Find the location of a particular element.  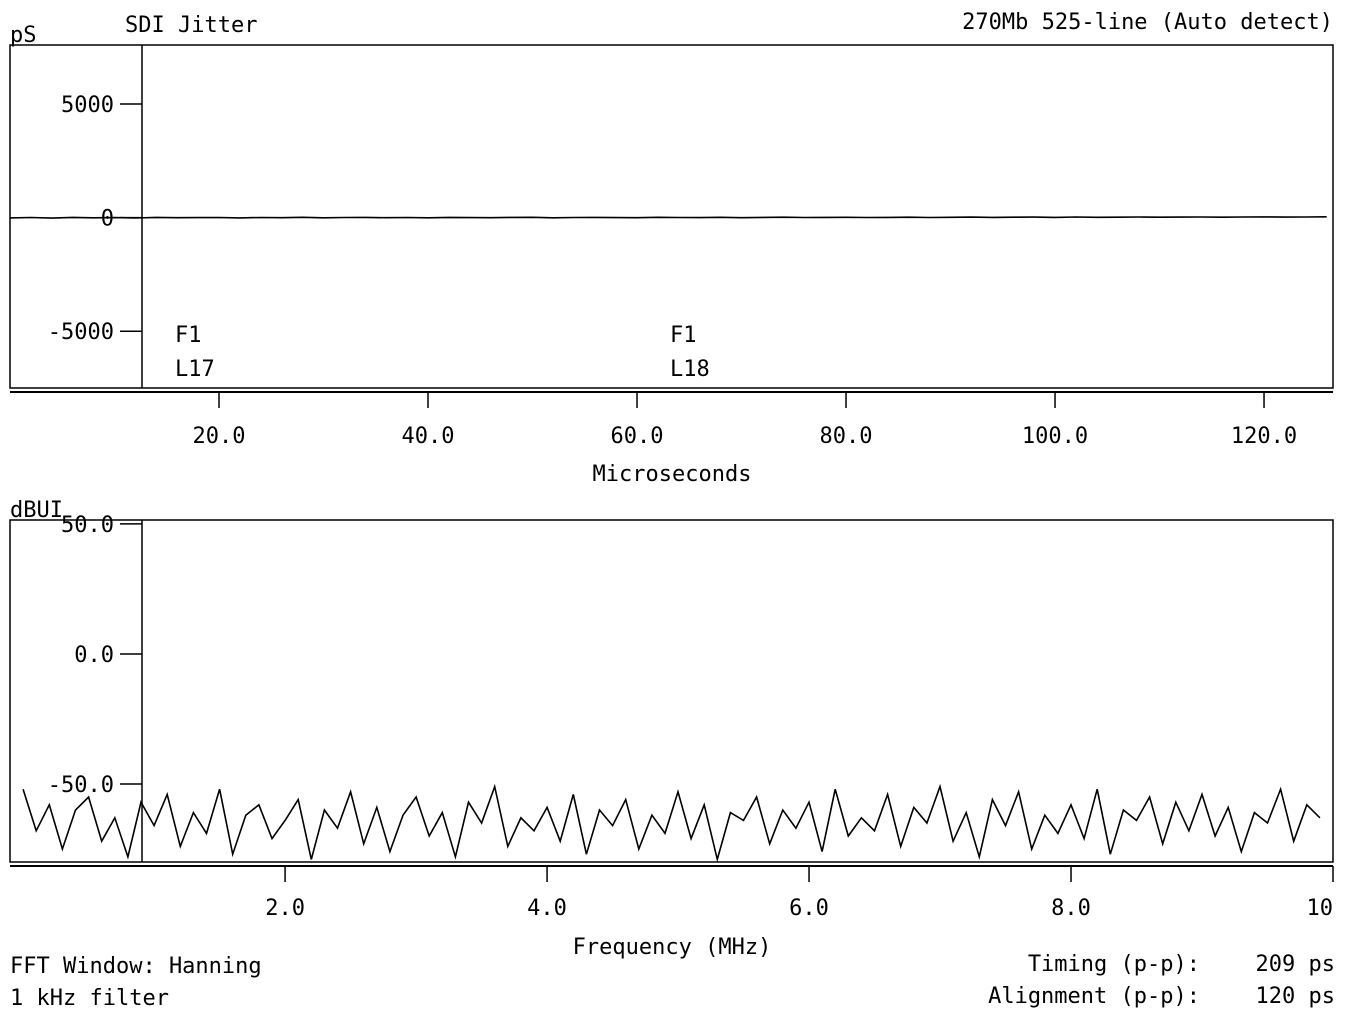

y-tick-label: 50.0 is located at coordinates (87, 525).